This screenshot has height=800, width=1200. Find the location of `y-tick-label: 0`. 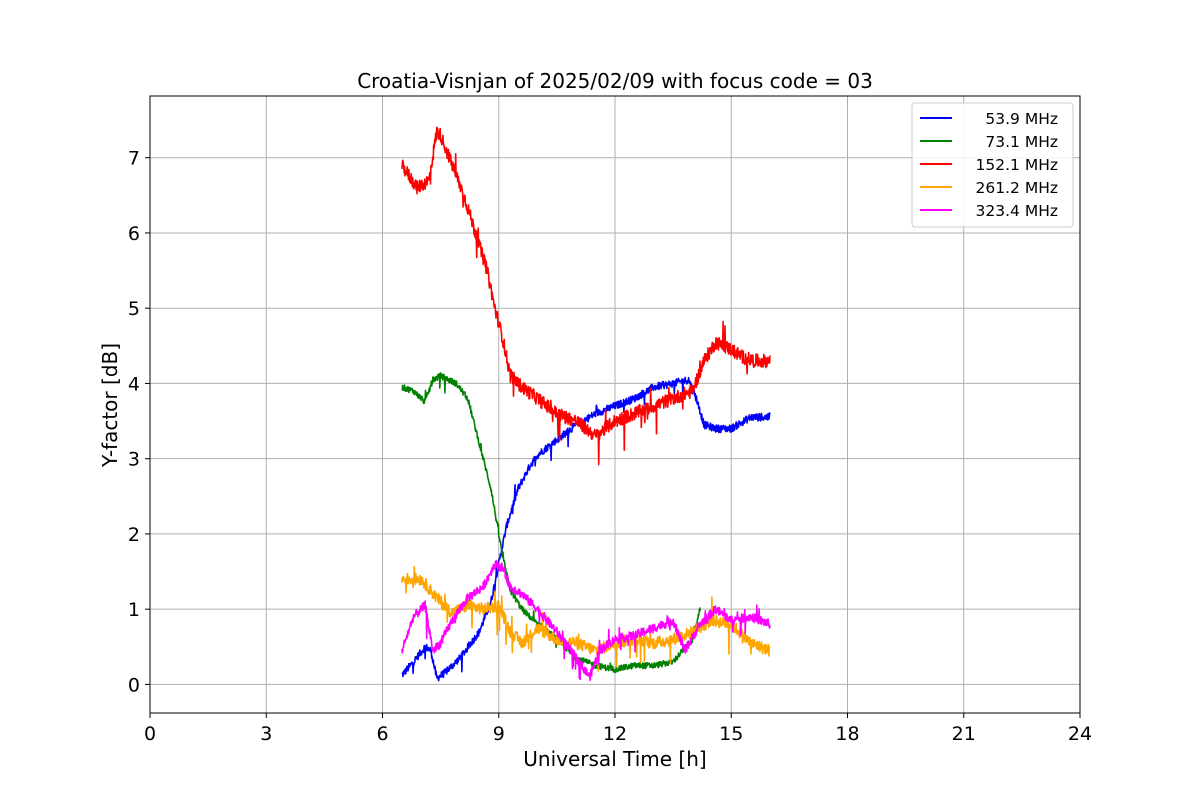

y-tick-label: 0 is located at coordinates (134, 685).